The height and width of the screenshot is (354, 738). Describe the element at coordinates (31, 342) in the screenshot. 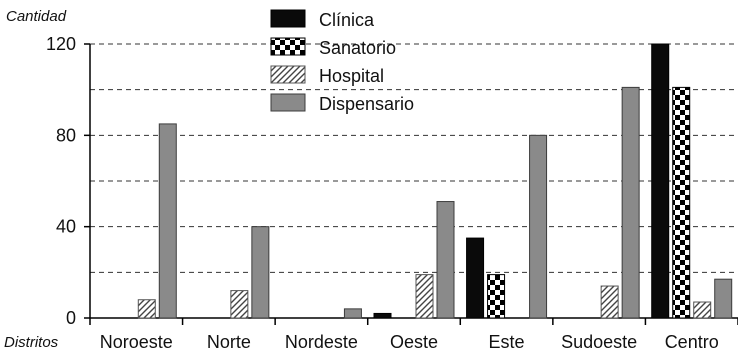

I see `x-axis-title: Distritos` at that location.